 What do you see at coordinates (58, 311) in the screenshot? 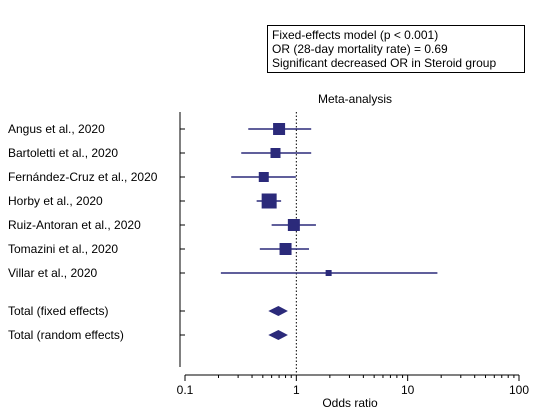
I see `total-label: Total (fixed effects)` at bounding box center [58, 311].